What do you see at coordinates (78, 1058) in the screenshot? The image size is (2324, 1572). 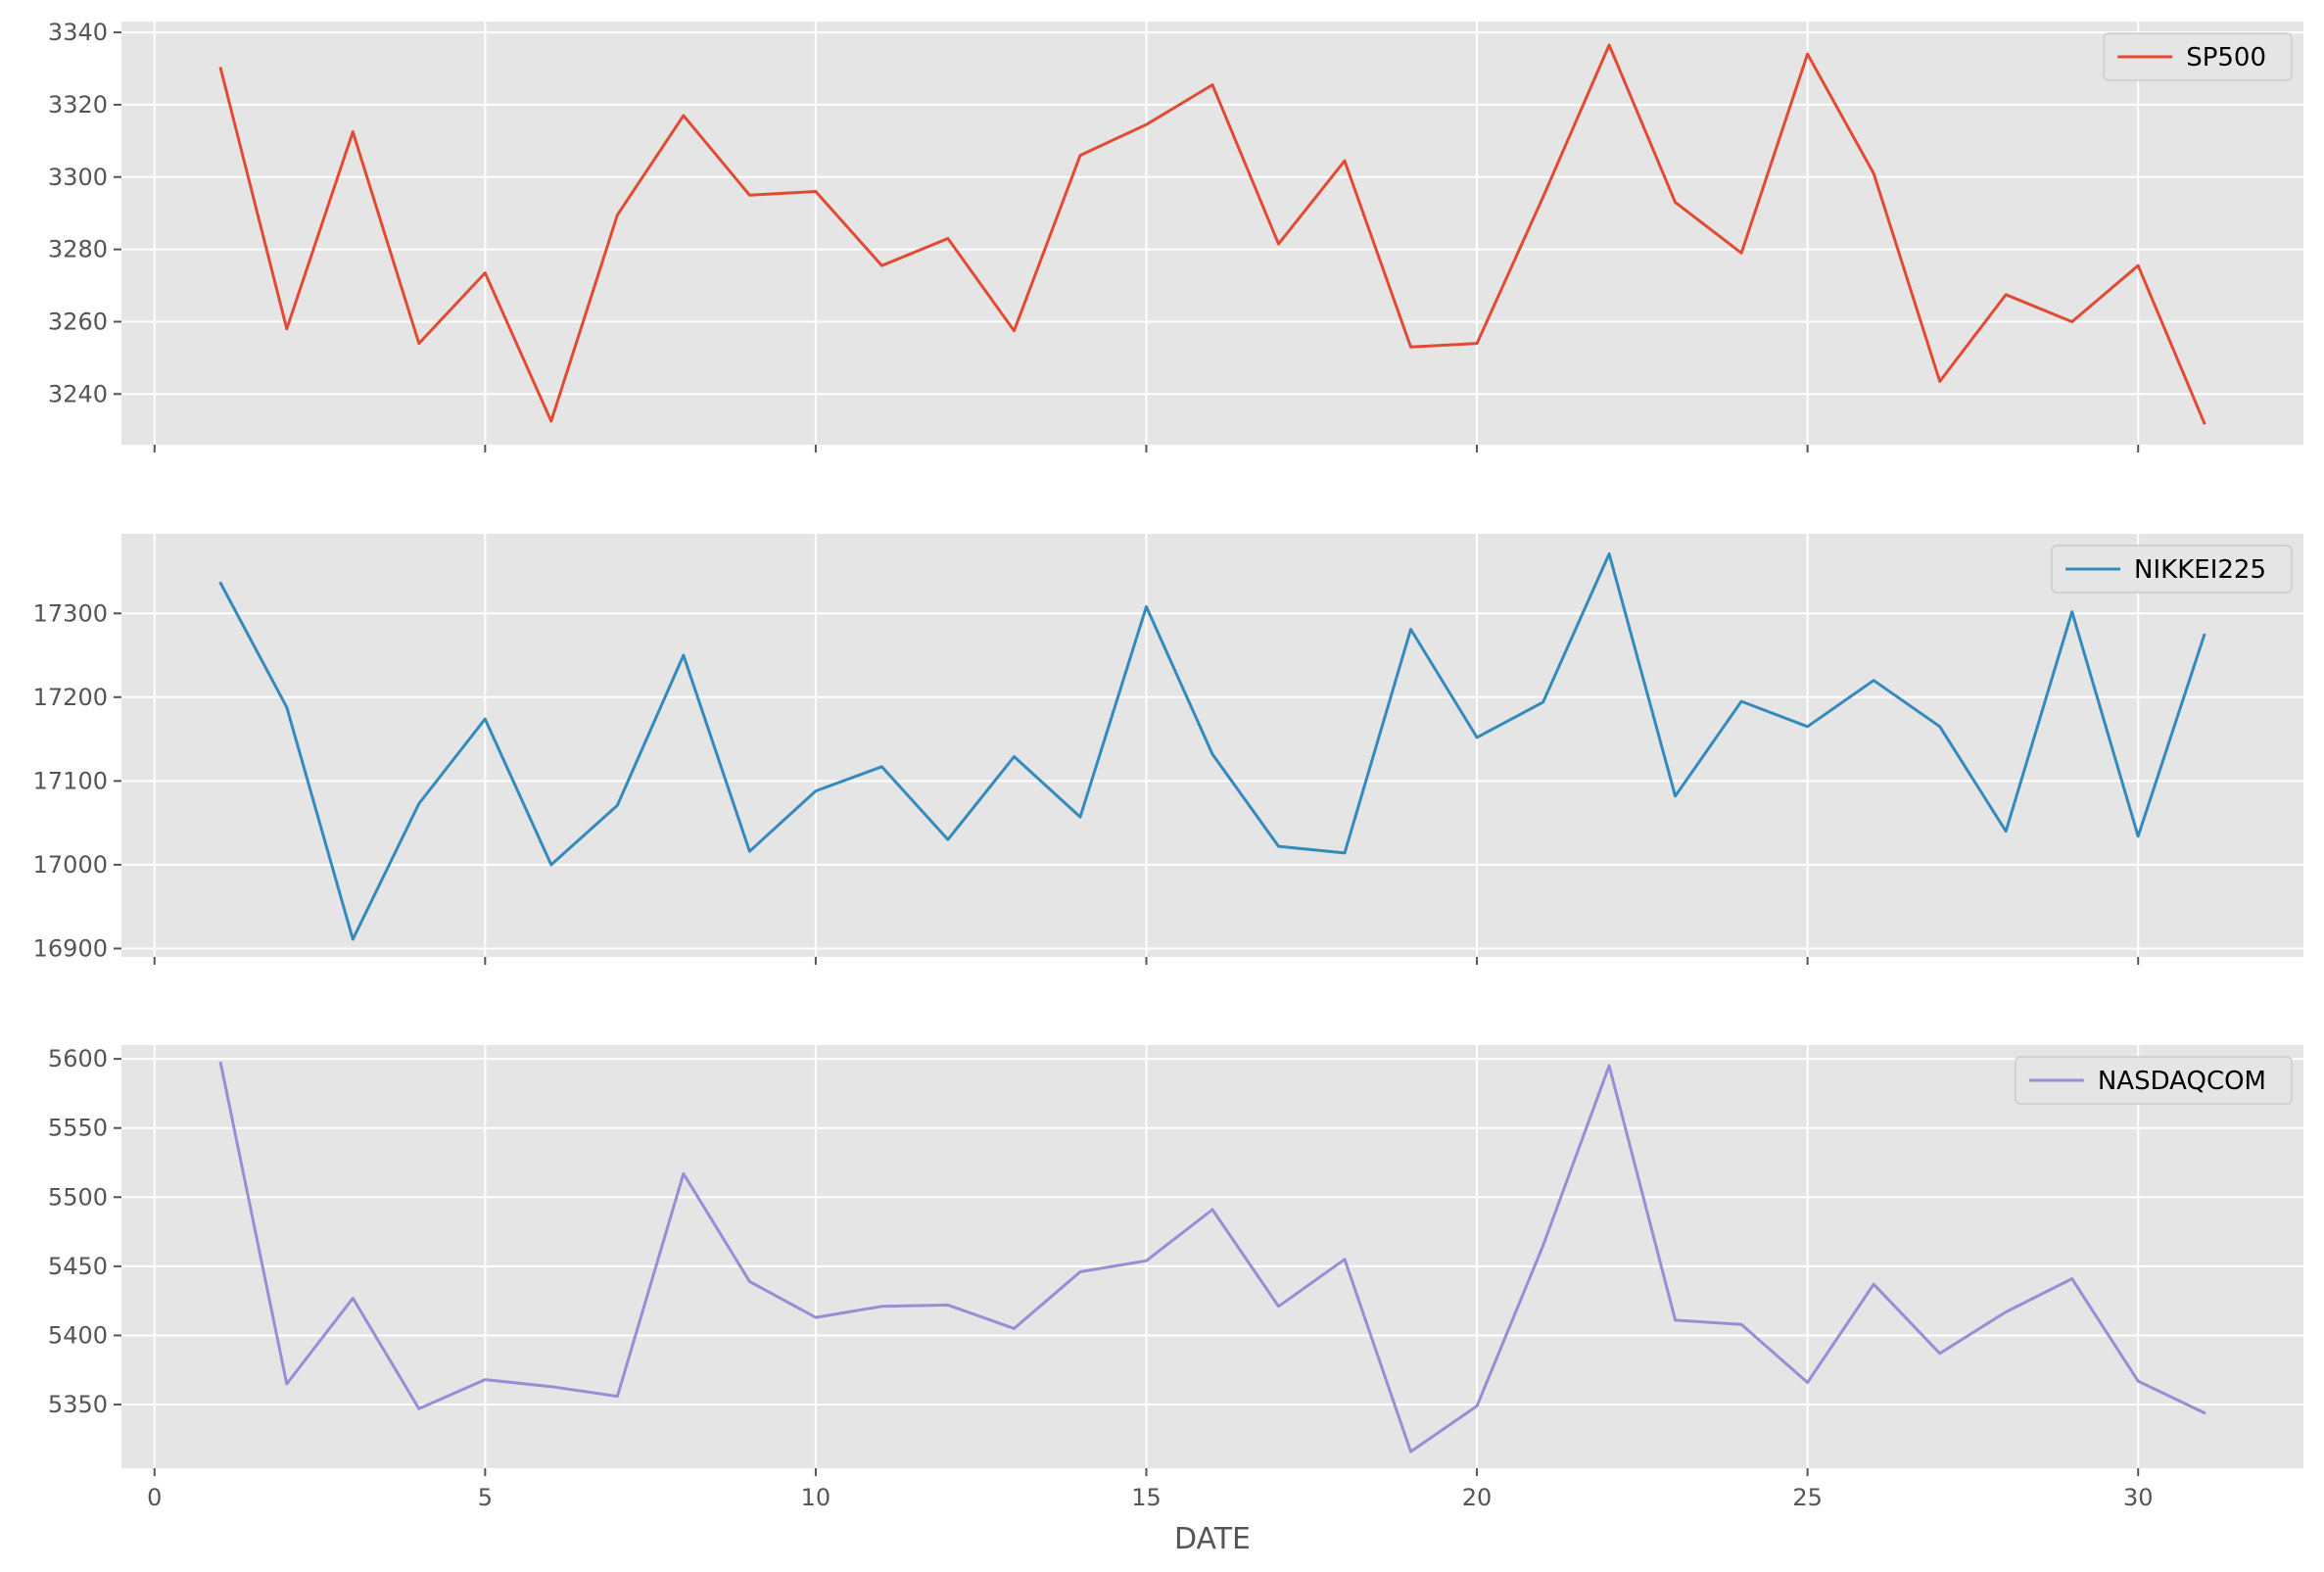 I see `y-tick-label: 5600` at bounding box center [78, 1058].